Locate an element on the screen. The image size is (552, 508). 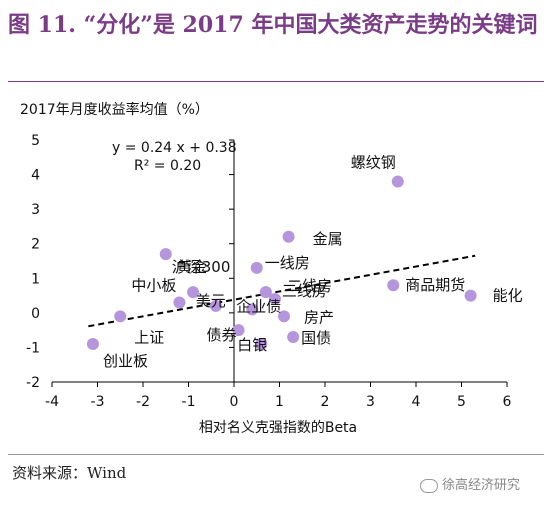
y-tick-label: 1 is located at coordinates (35, 279).